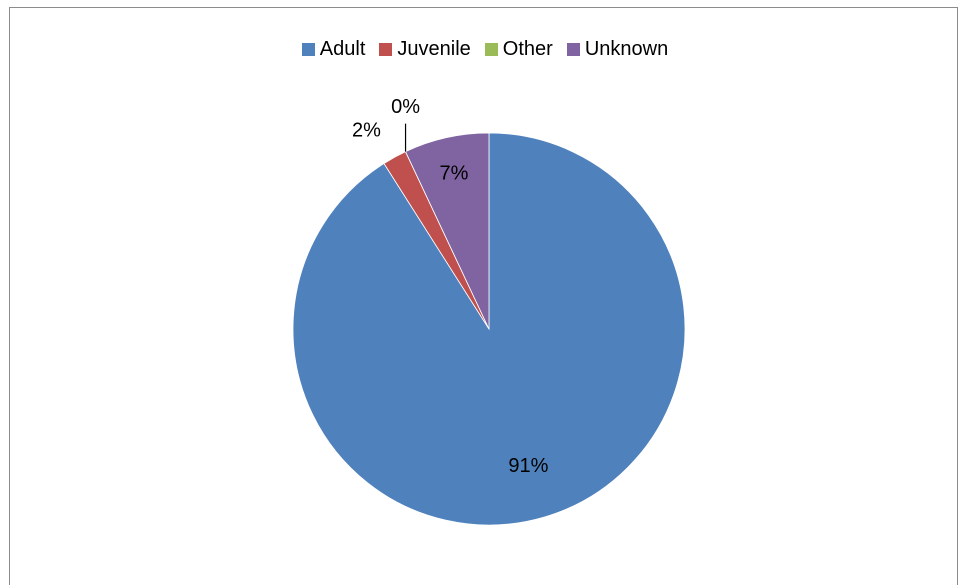 Image resolution: width=960 pixels, height=585 pixels. I want to click on data-label-adult: 91%, so click(528, 466).